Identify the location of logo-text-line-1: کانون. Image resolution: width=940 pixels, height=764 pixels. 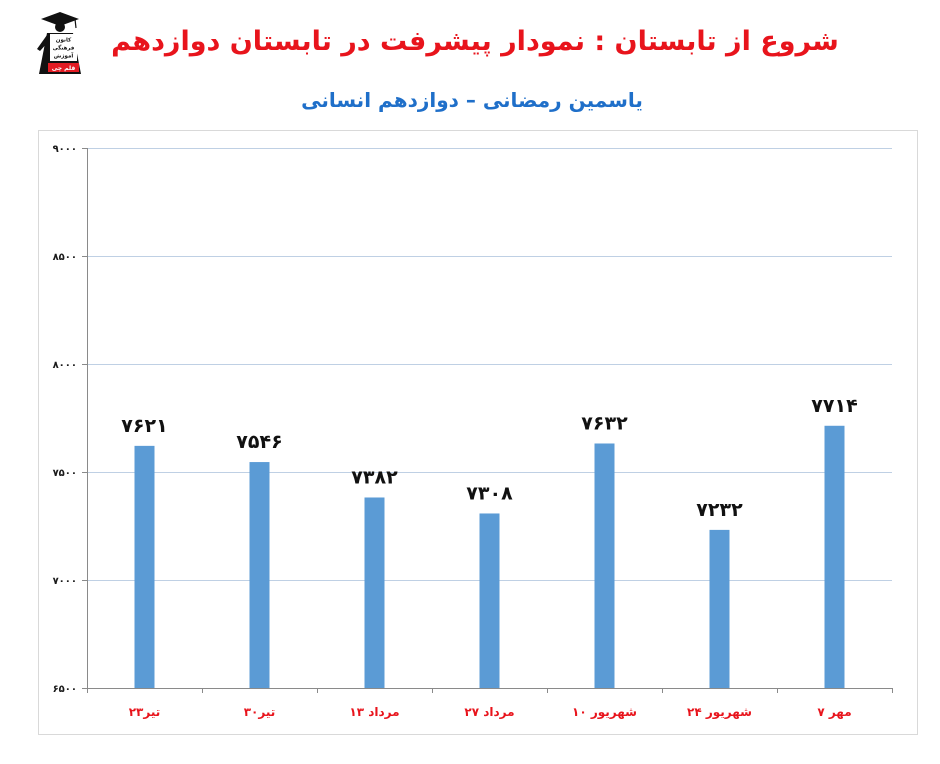
(64, 40).